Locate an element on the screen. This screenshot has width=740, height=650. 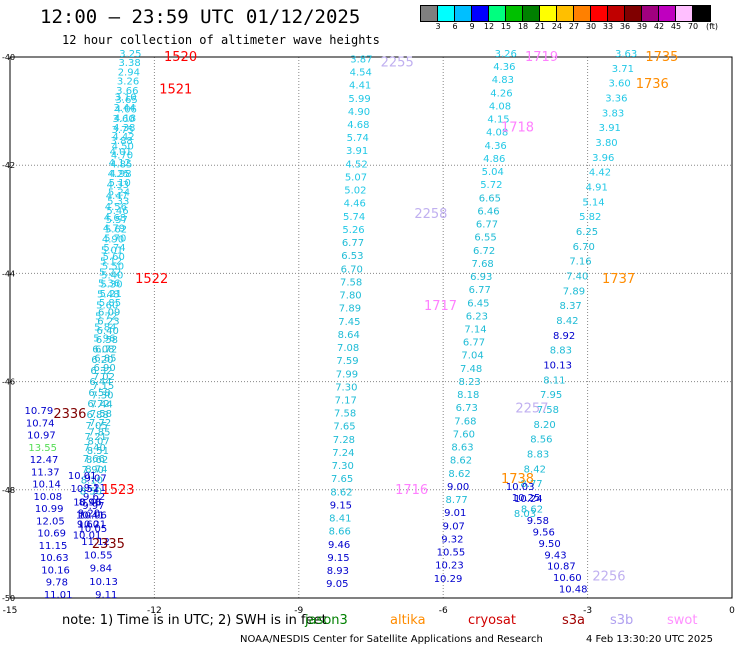
wave-height-point: 8.23 is located at coordinates (470, 382).